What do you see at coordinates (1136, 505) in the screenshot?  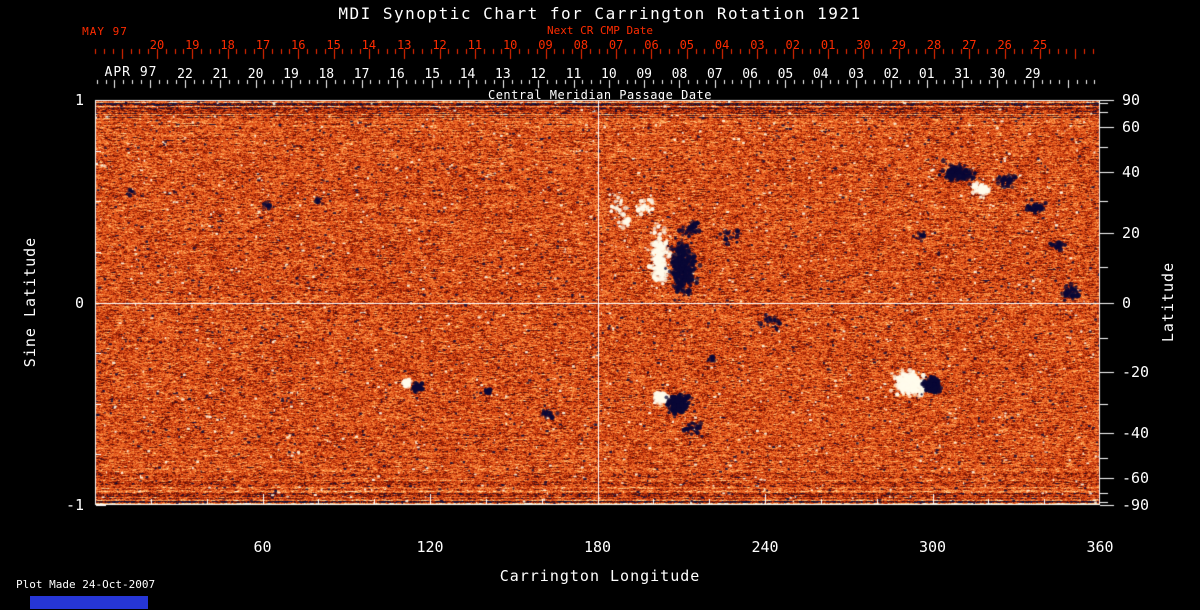 I see `y-right-tick-label: -90` at bounding box center [1136, 505].